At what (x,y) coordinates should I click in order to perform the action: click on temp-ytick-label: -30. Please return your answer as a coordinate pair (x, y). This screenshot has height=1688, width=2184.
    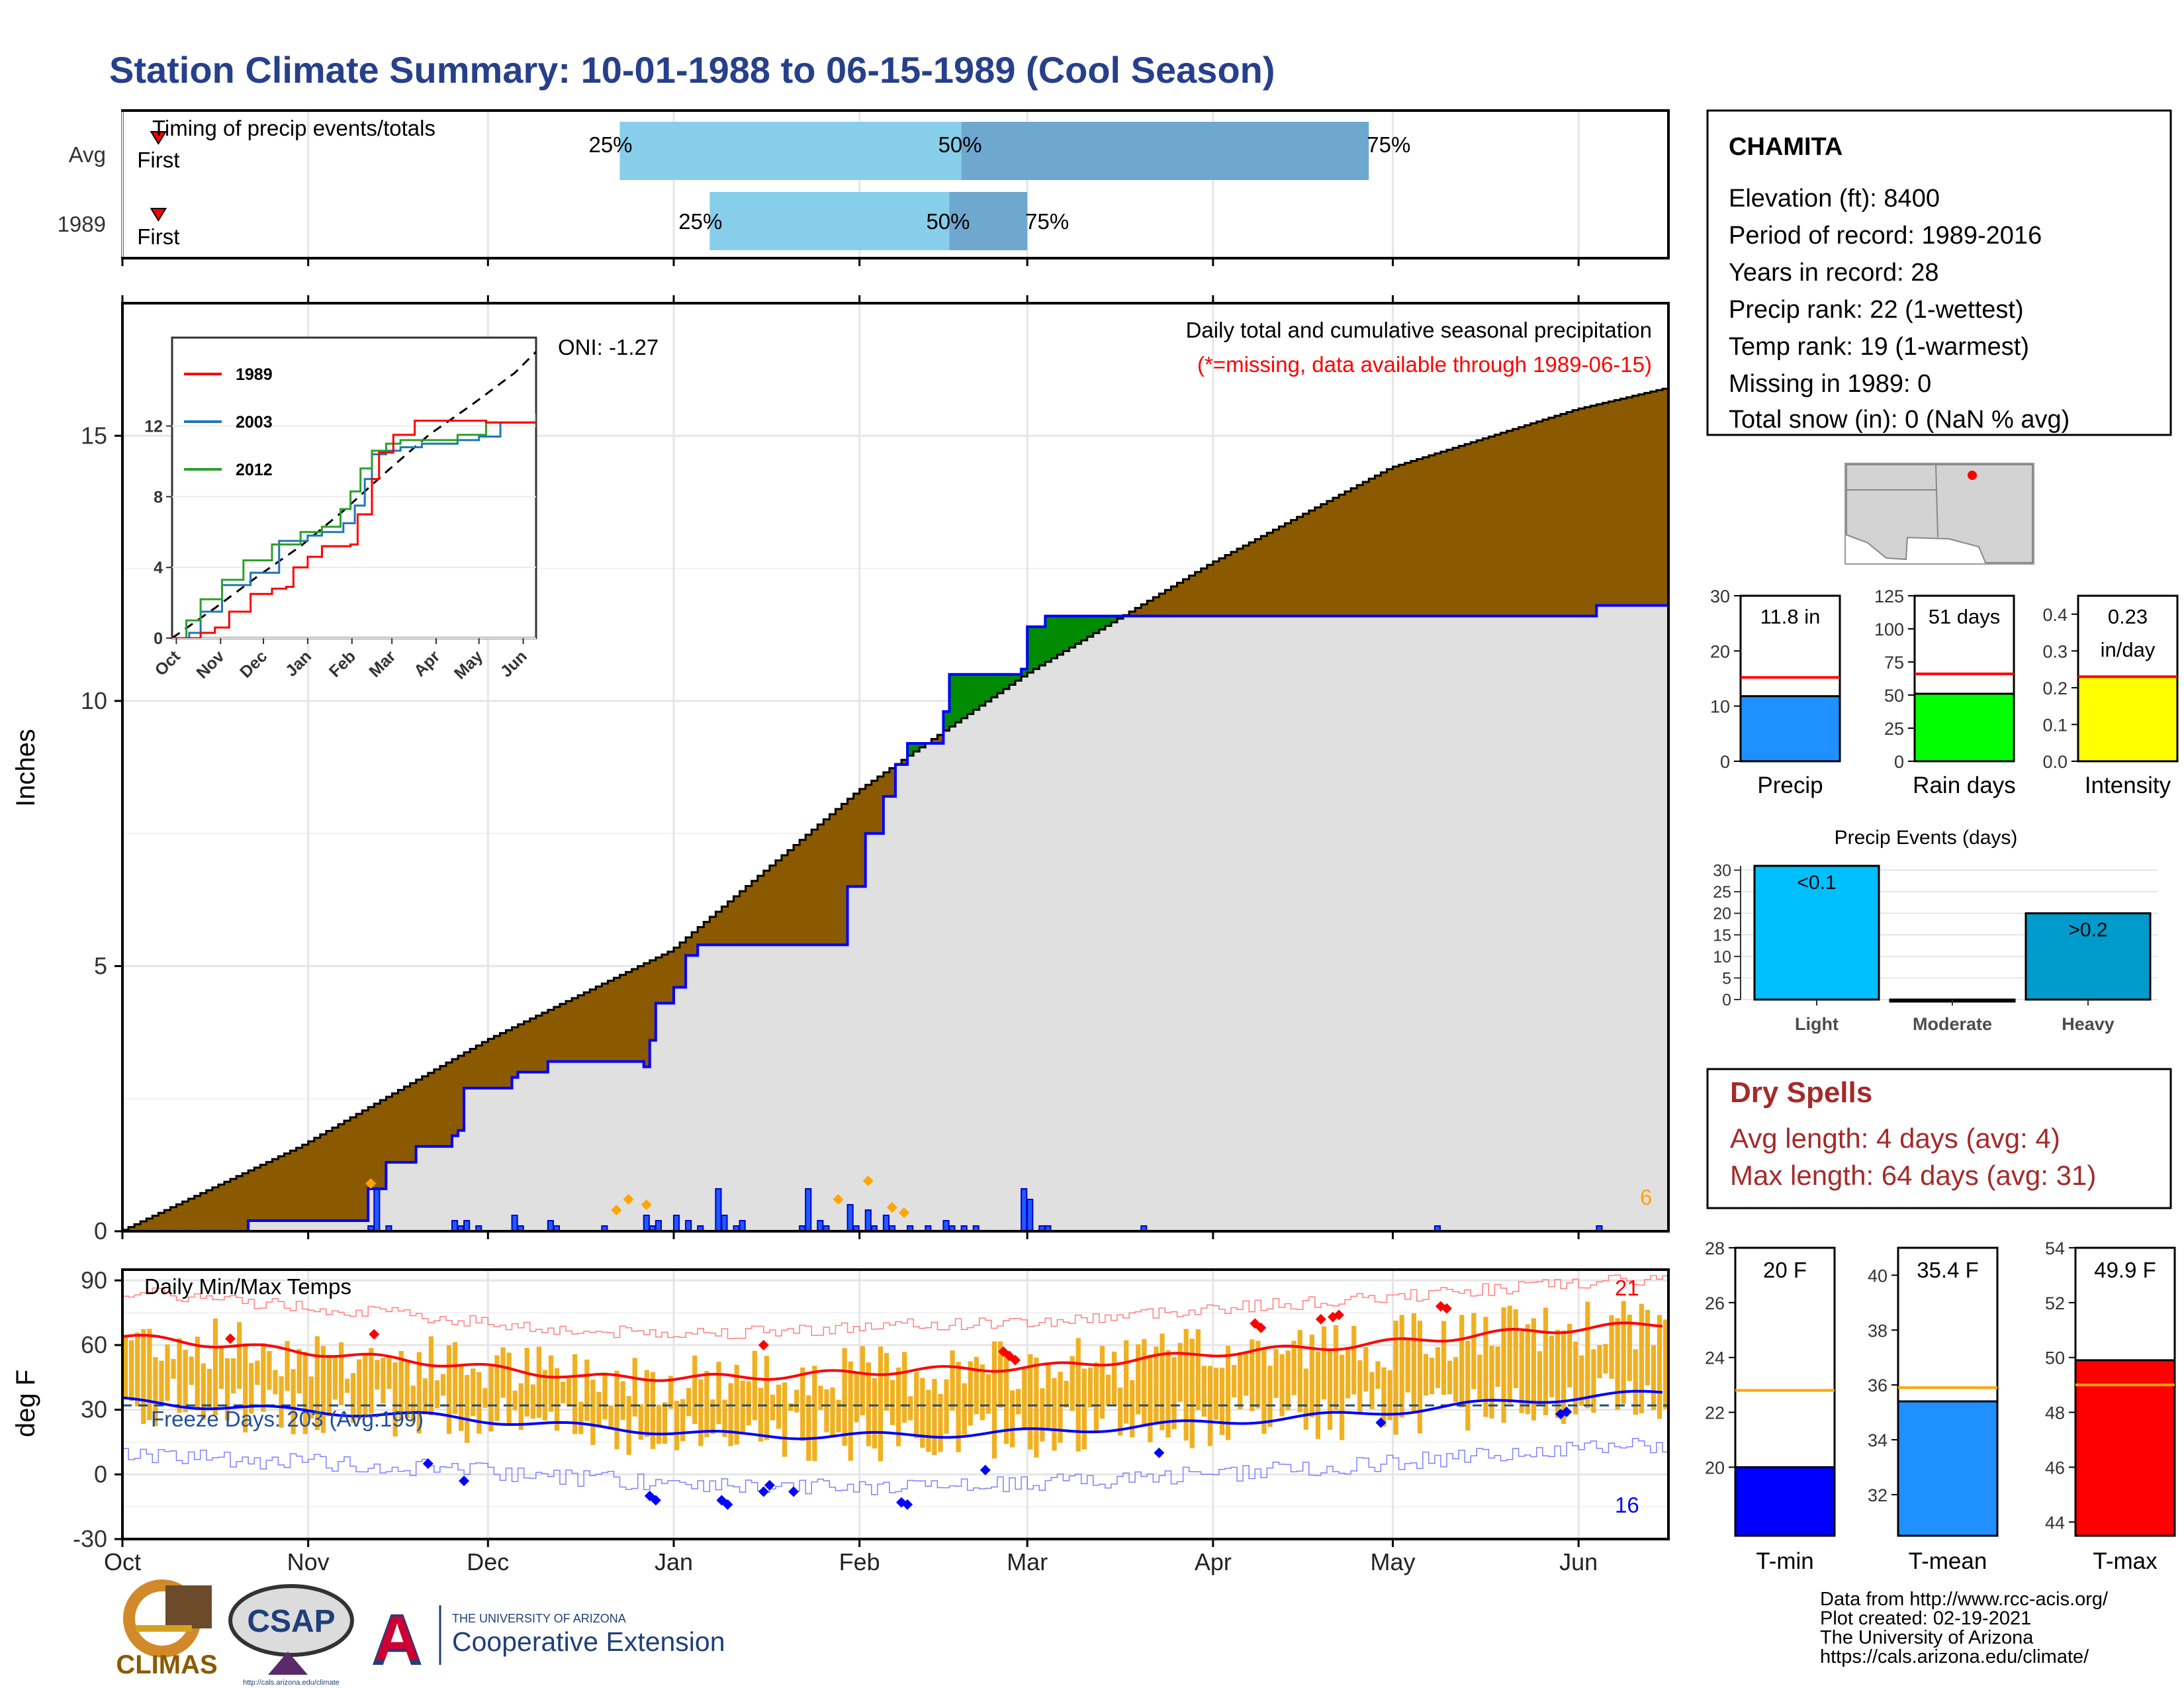
    Looking at the image, I should click on (90, 1538).